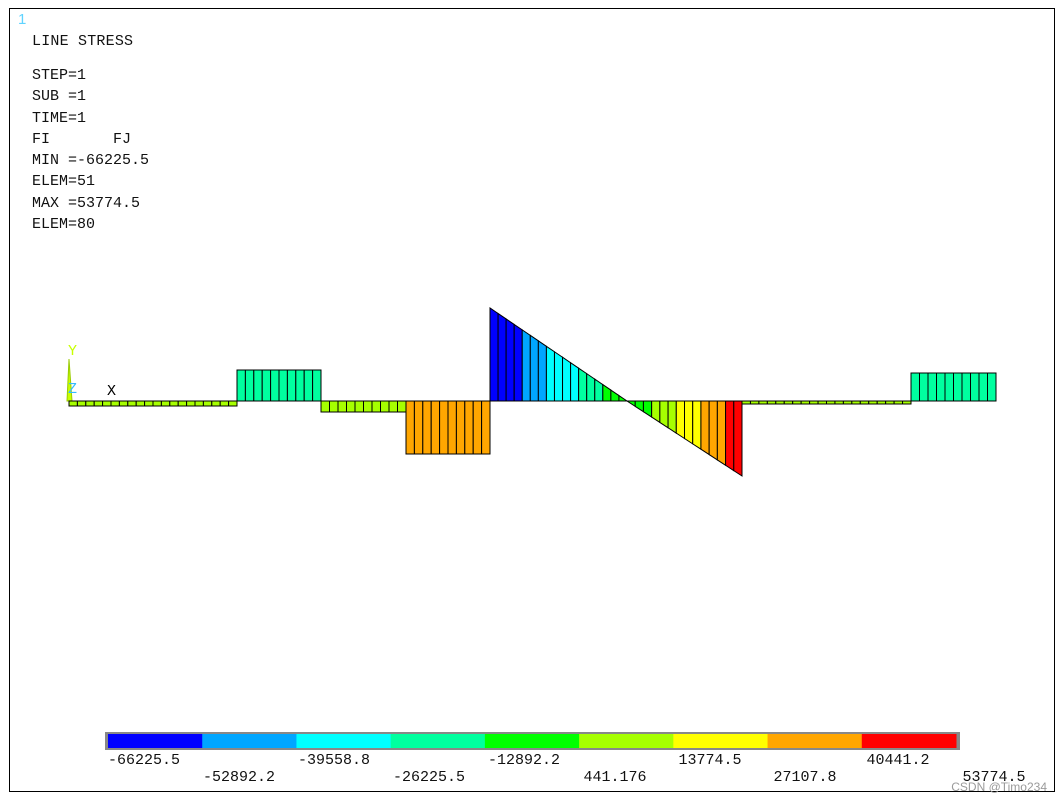  What do you see at coordinates (111, 391) in the screenshot?
I see `triad-x-label: X` at bounding box center [111, 391].